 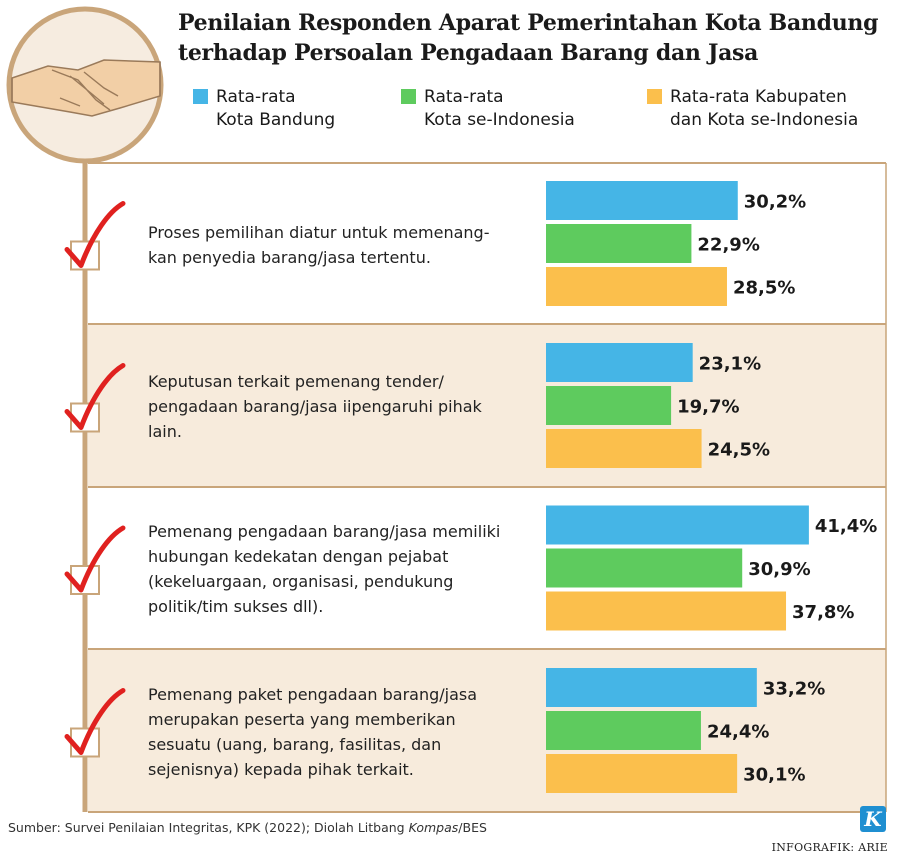 I want to click on row-label-line: hubungan kedekatan dengan pejabat, so click(x=298, y=556).